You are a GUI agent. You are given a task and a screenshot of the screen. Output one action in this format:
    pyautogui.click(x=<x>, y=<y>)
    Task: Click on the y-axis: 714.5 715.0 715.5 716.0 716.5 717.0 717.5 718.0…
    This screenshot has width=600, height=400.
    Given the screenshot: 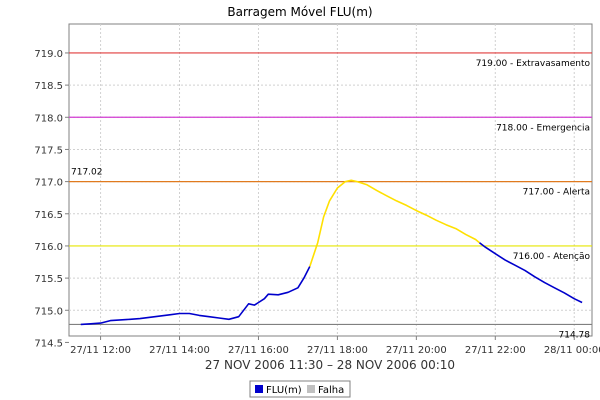 What is the action you would take?
    pyautogui.click(x=51, y=199)
    